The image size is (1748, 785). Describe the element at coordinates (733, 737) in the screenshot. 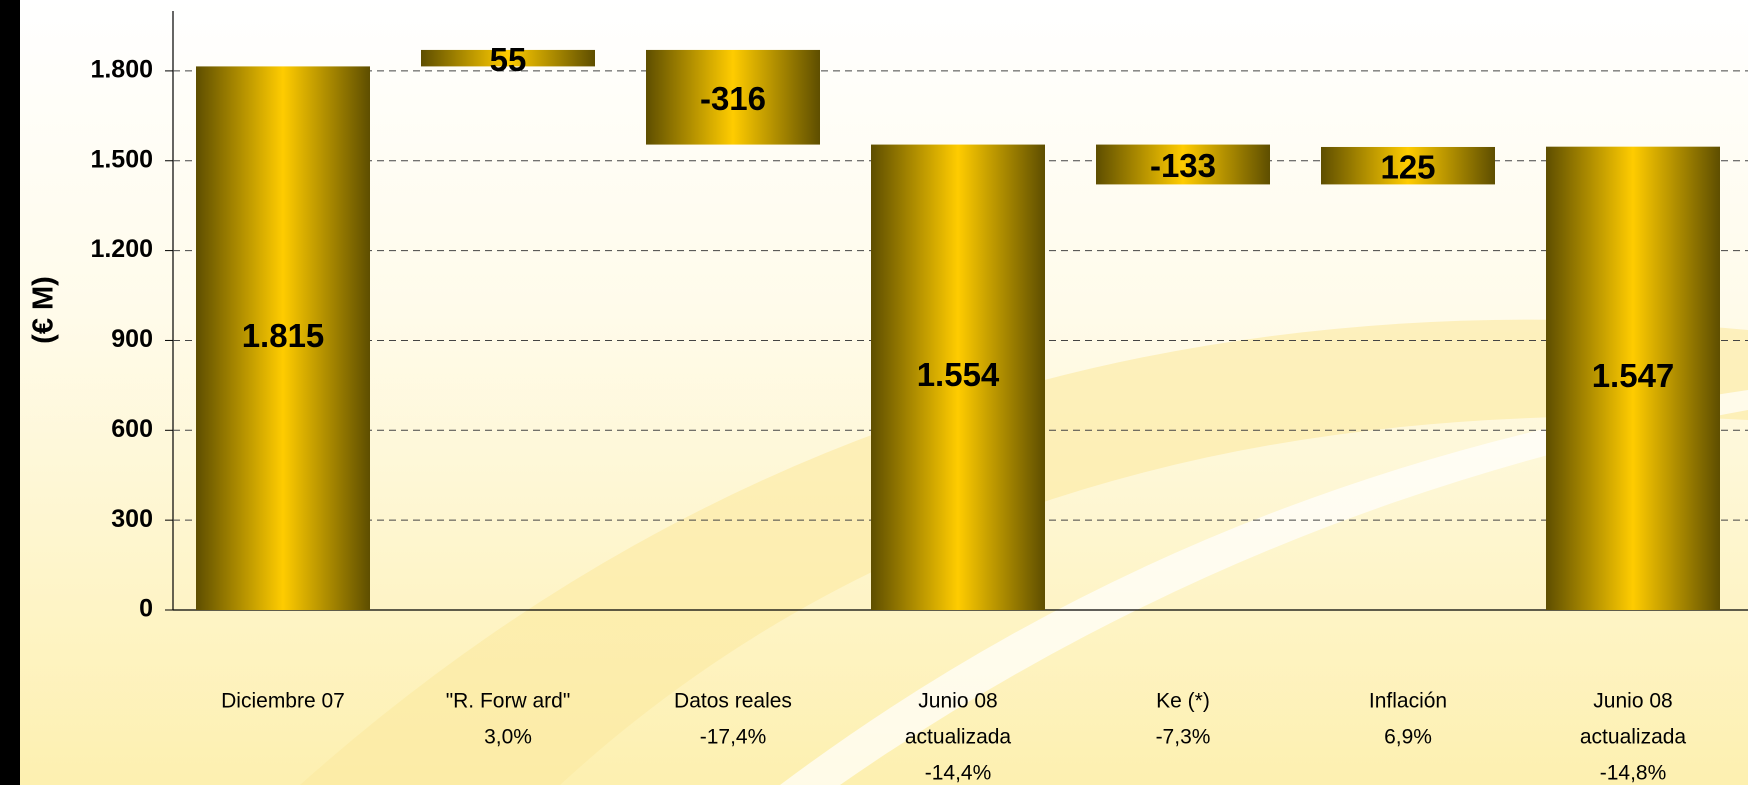

I see `x-tick-label: -17,4%` at that location.